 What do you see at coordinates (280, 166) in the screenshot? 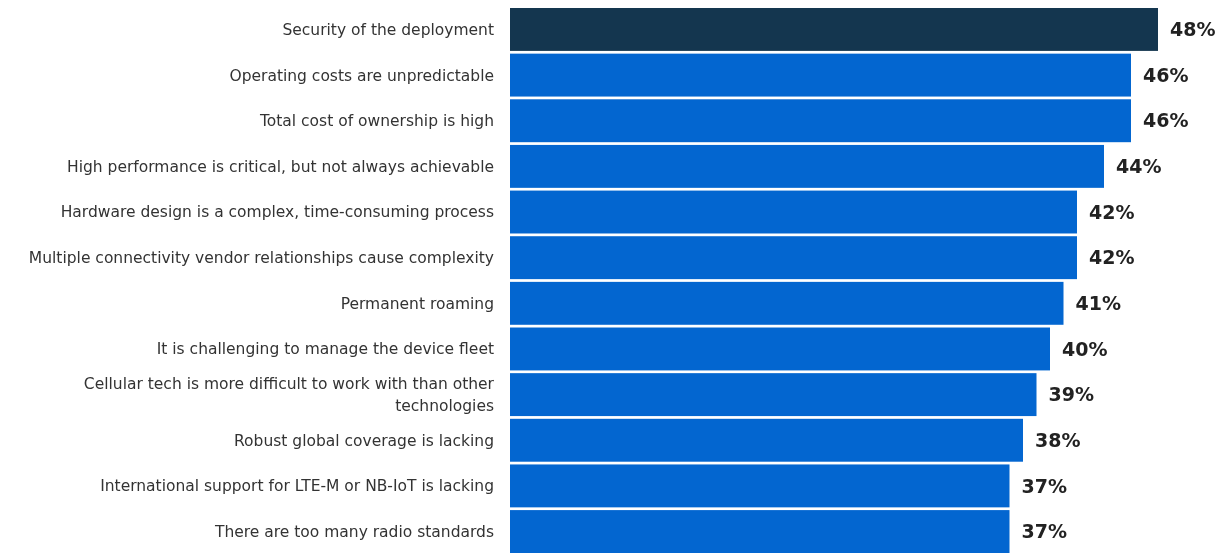
I see `y-tick-label: High performance is critical, but not always achievable` at bounding box center [280, 166].